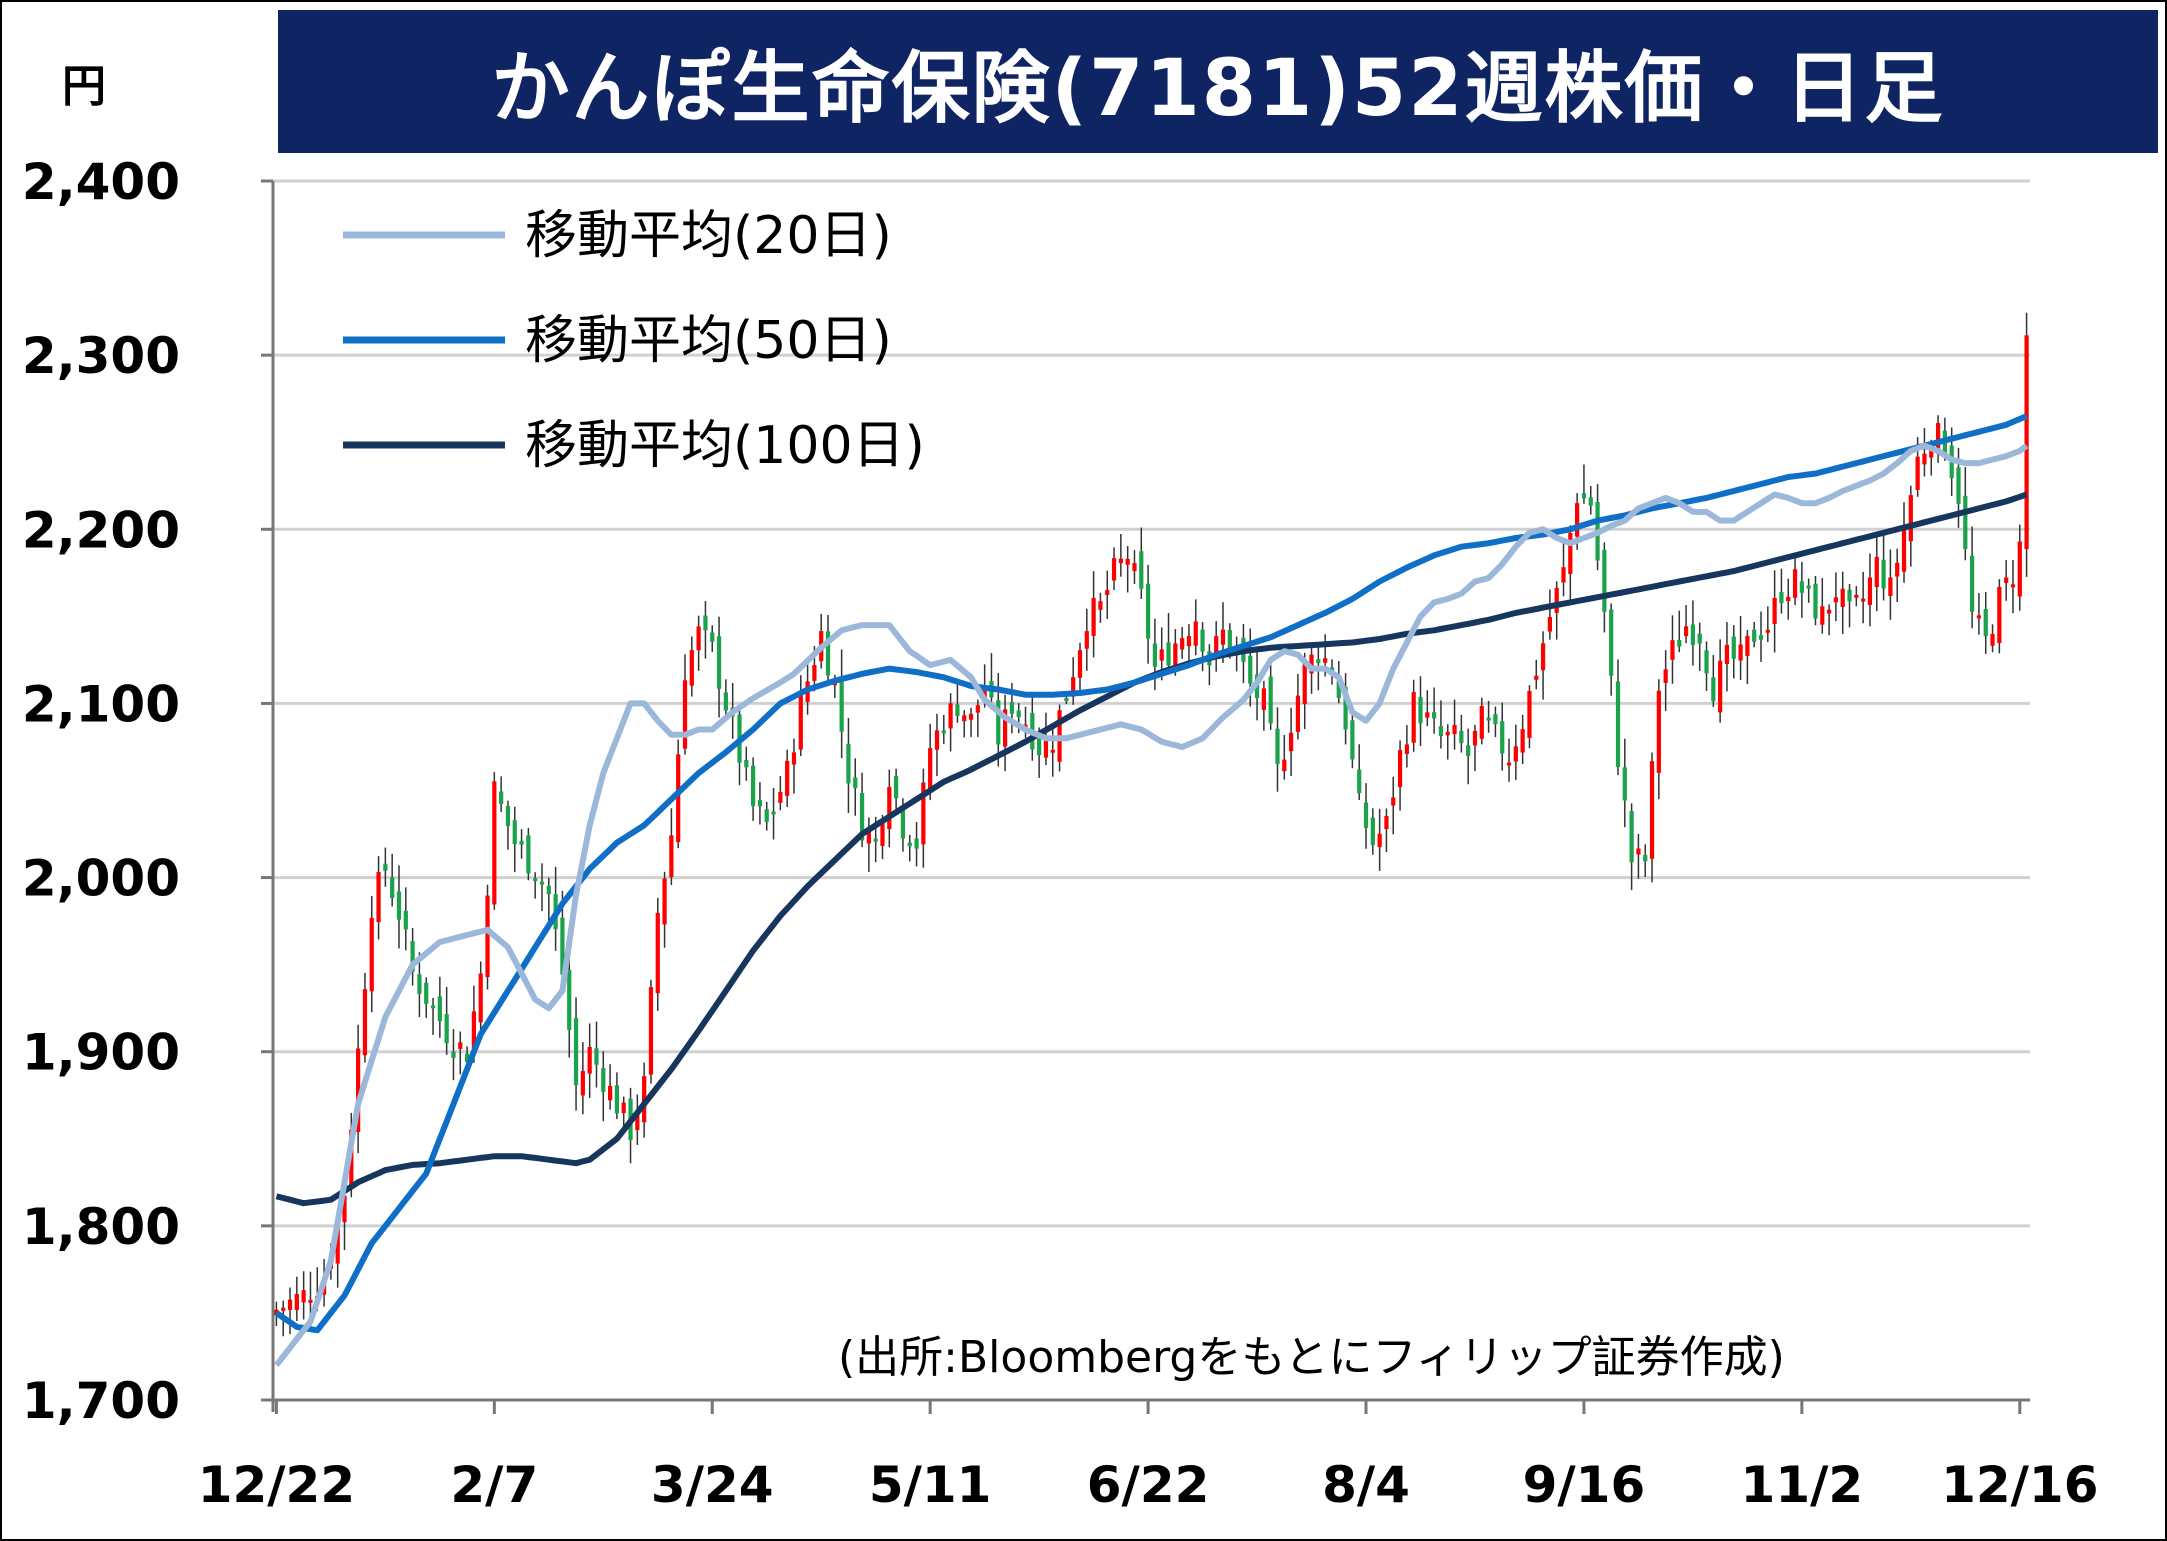 The height and width of the screenshot is (1541, 2167). I want to click on y-tick-label: 2,300, so click(101, 356).